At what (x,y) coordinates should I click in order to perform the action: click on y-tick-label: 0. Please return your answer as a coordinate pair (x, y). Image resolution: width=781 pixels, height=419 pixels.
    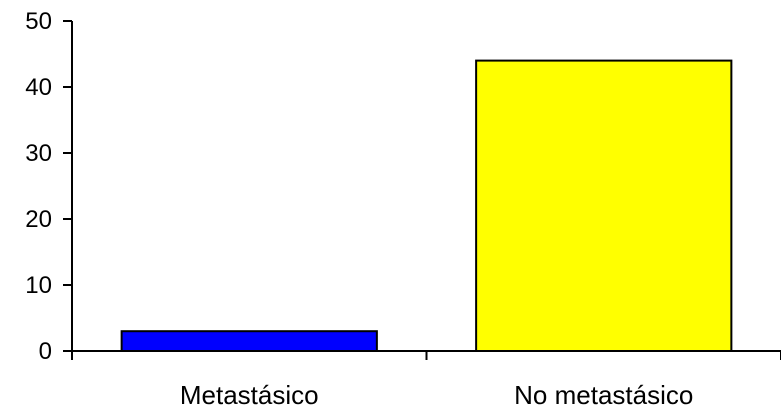
    Looking at the image, I should click on (45, 351).